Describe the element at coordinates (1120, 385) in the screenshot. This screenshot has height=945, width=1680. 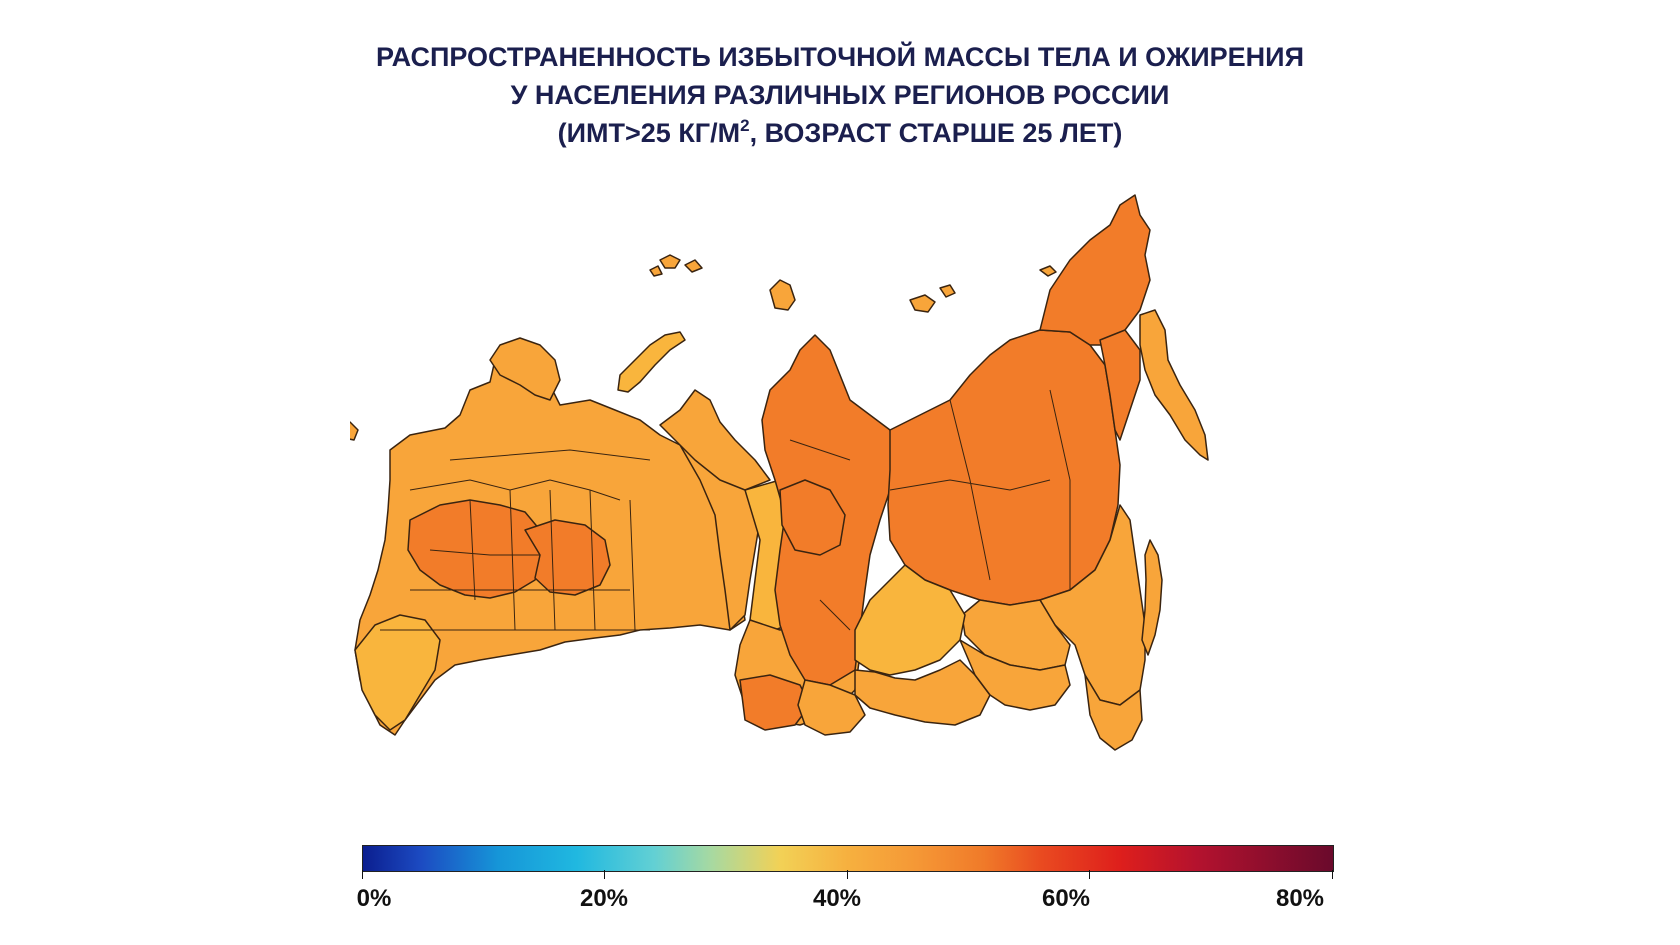
I see `region-magadan` at that location.